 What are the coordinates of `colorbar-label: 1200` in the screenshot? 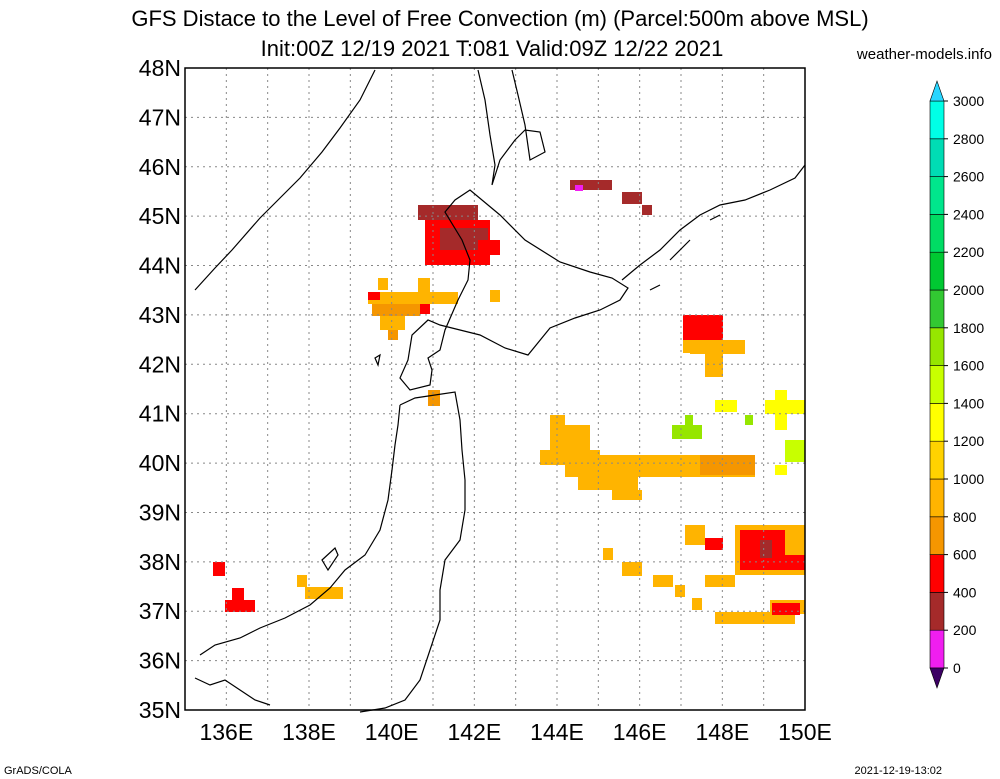 It's located at (968, 441).